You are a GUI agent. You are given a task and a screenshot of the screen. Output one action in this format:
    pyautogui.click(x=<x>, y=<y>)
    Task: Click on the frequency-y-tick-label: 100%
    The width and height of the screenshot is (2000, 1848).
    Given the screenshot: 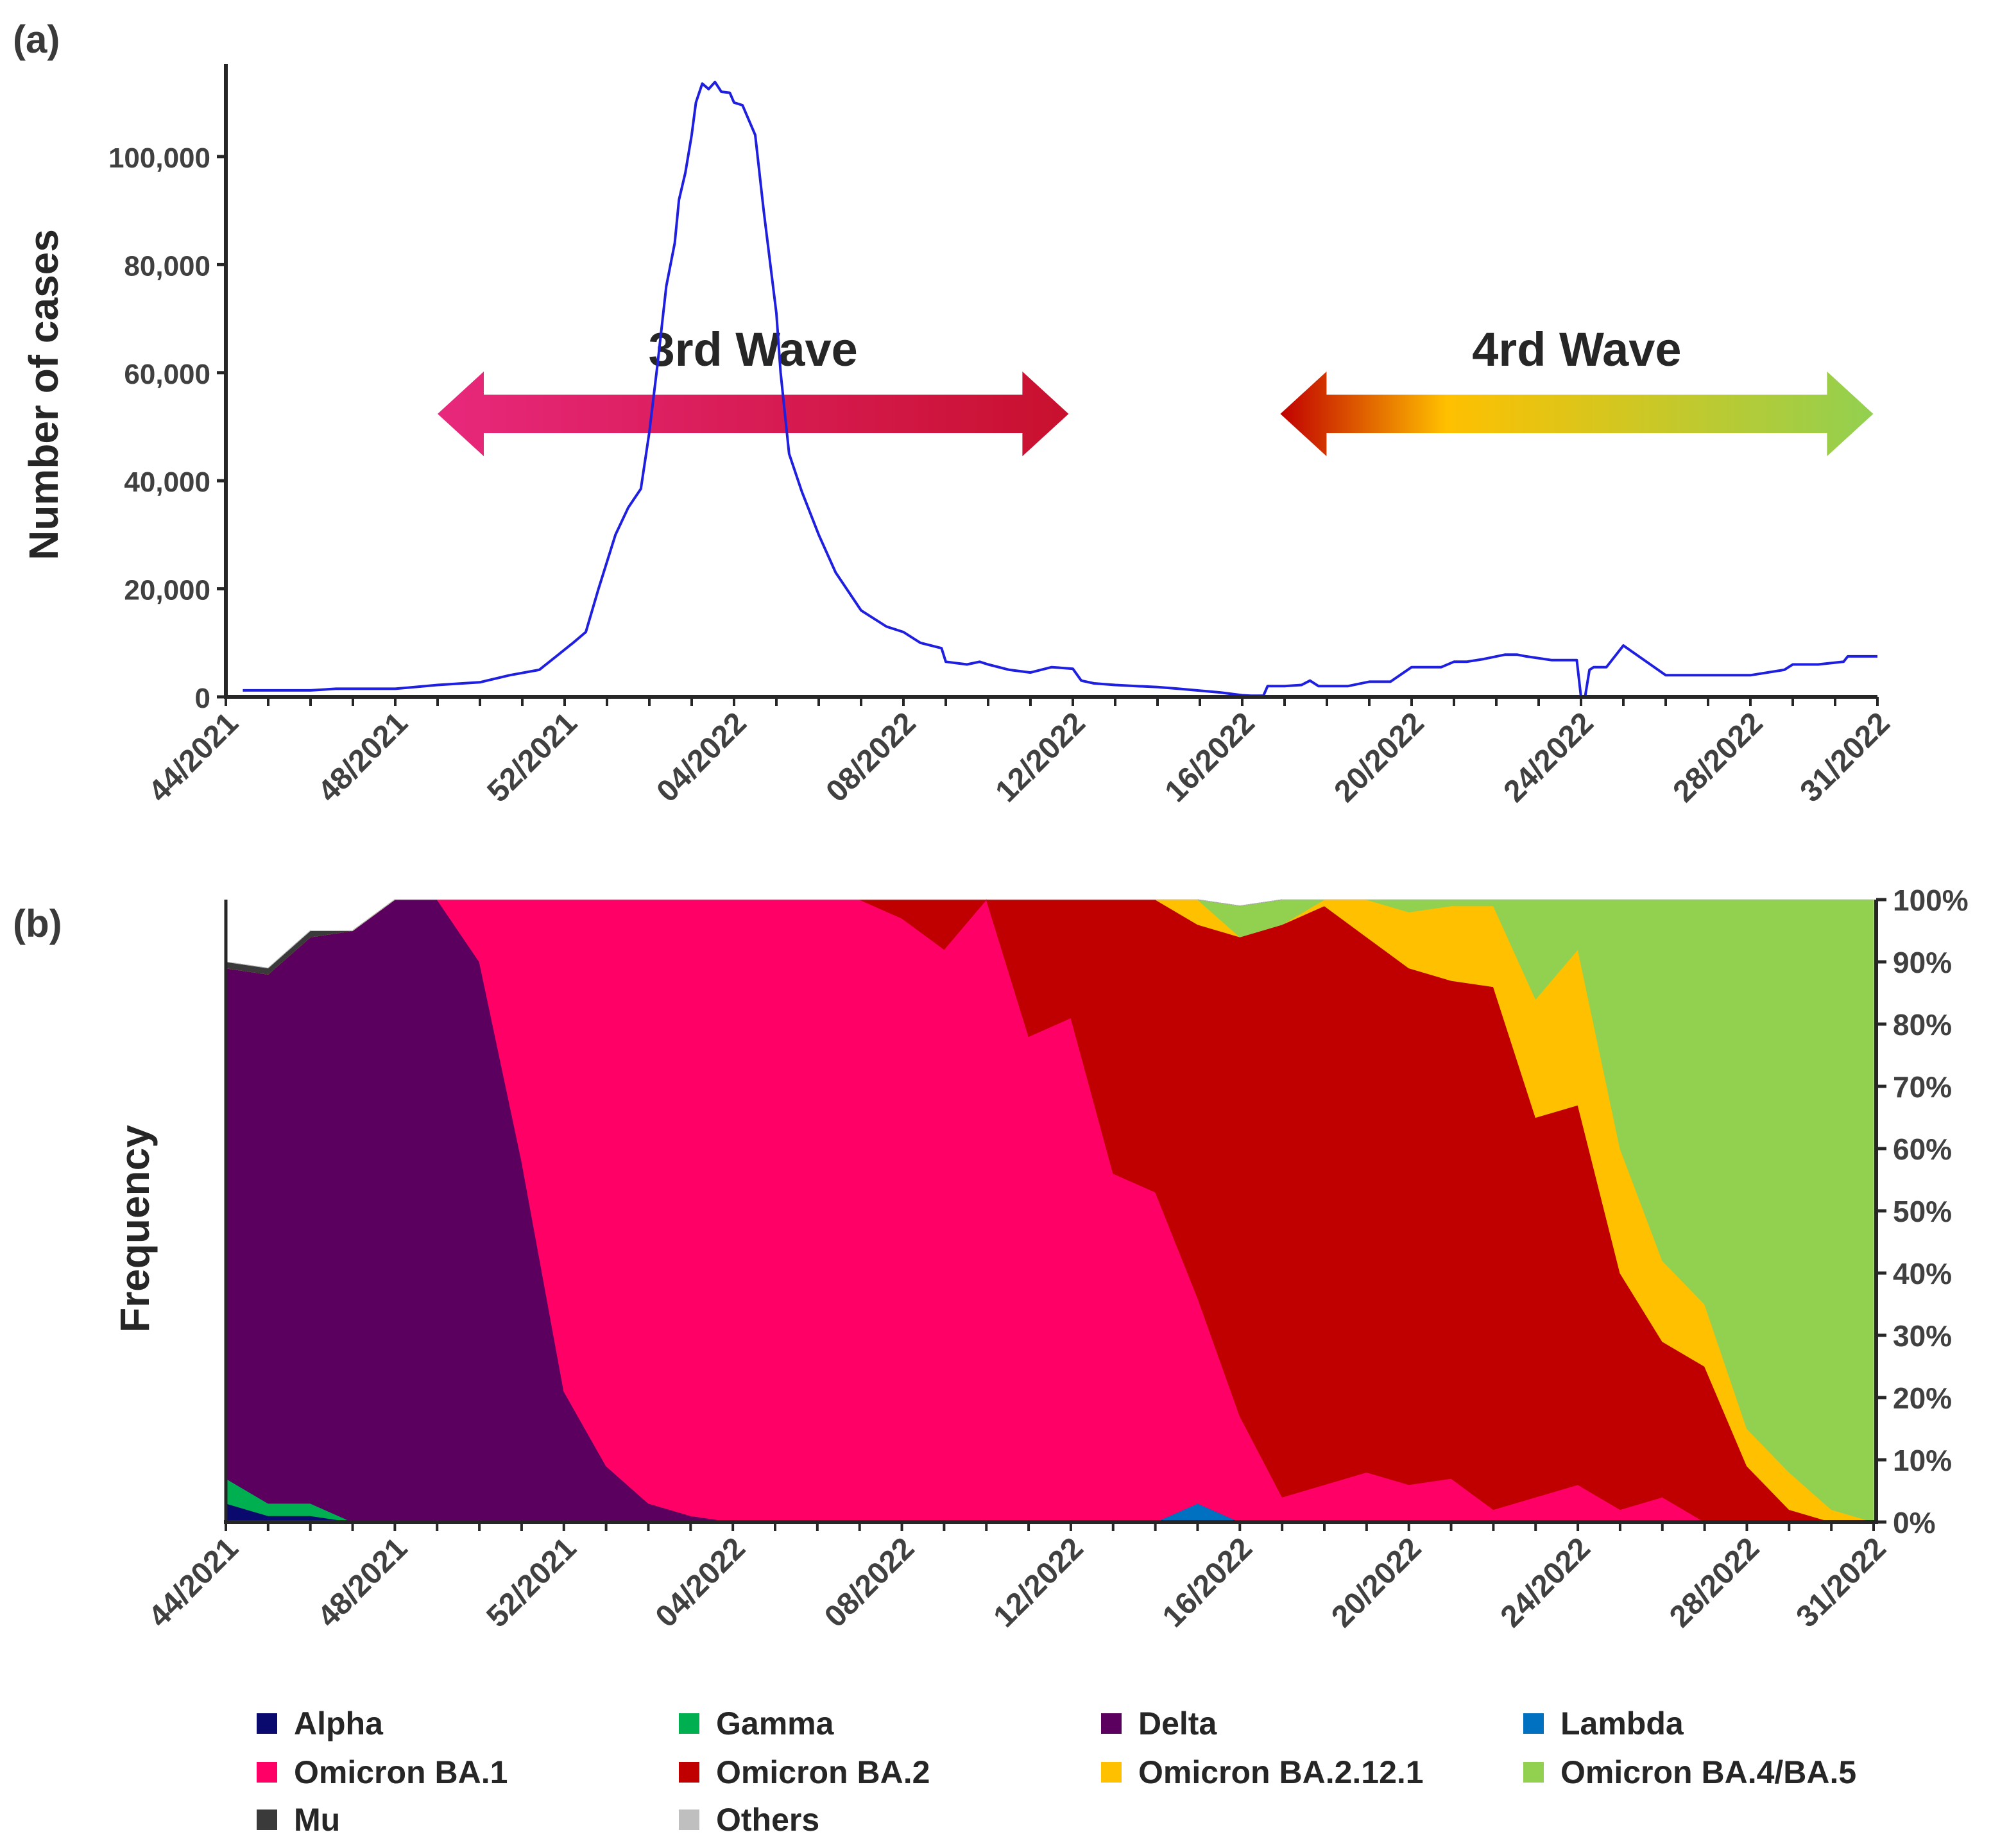 What is the action you would take?
    pyautogui.click(x=1931, y=901)
    